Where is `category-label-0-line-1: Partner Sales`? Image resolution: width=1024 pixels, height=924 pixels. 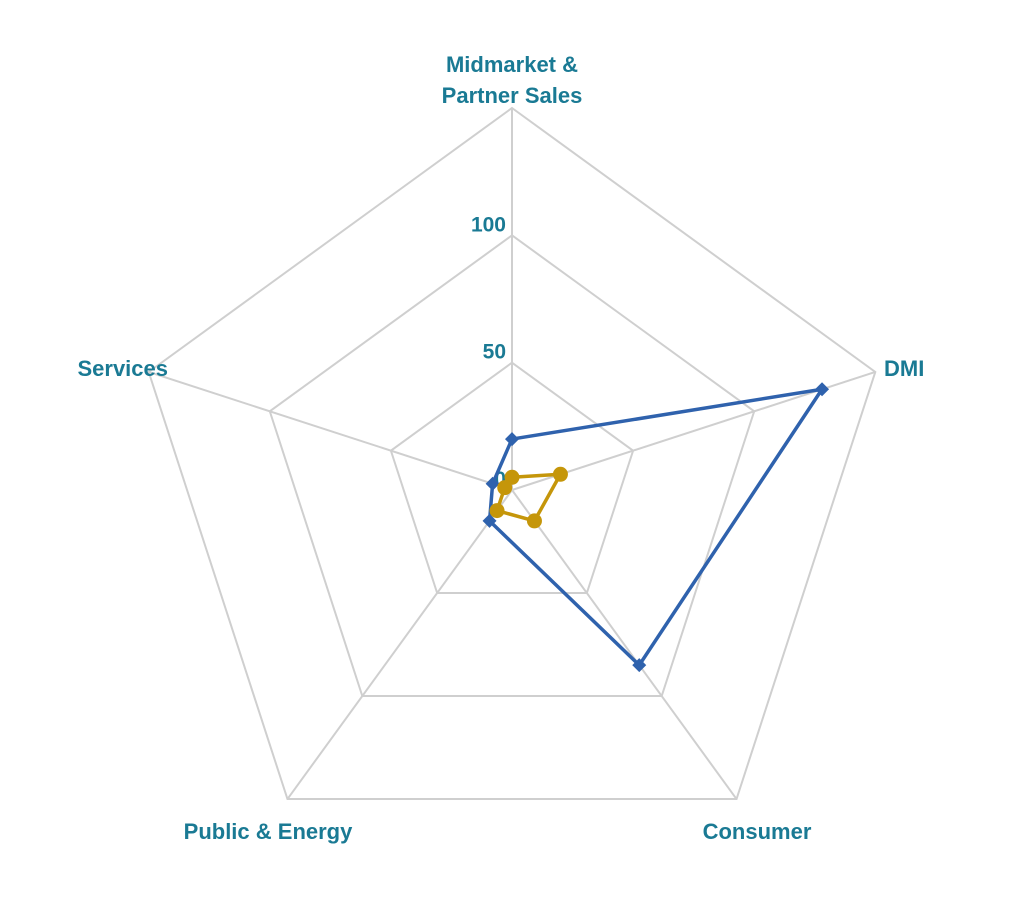
category-label-0-line-1: Partner Sales is located at coordinates (512, 95).